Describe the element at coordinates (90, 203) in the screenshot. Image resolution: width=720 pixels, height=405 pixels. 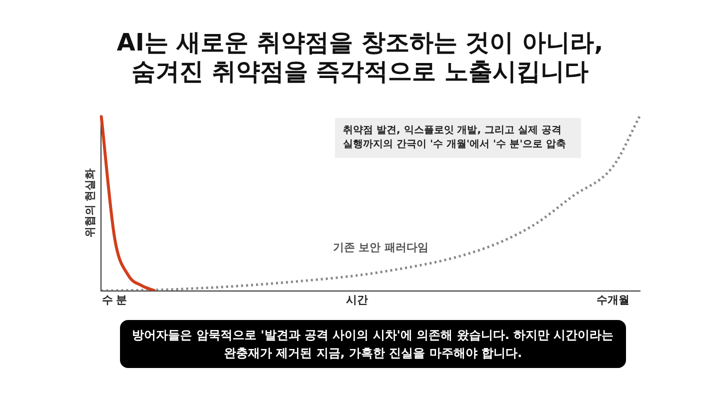
I see `y-axis-title: 위협의 현실화` at that location.